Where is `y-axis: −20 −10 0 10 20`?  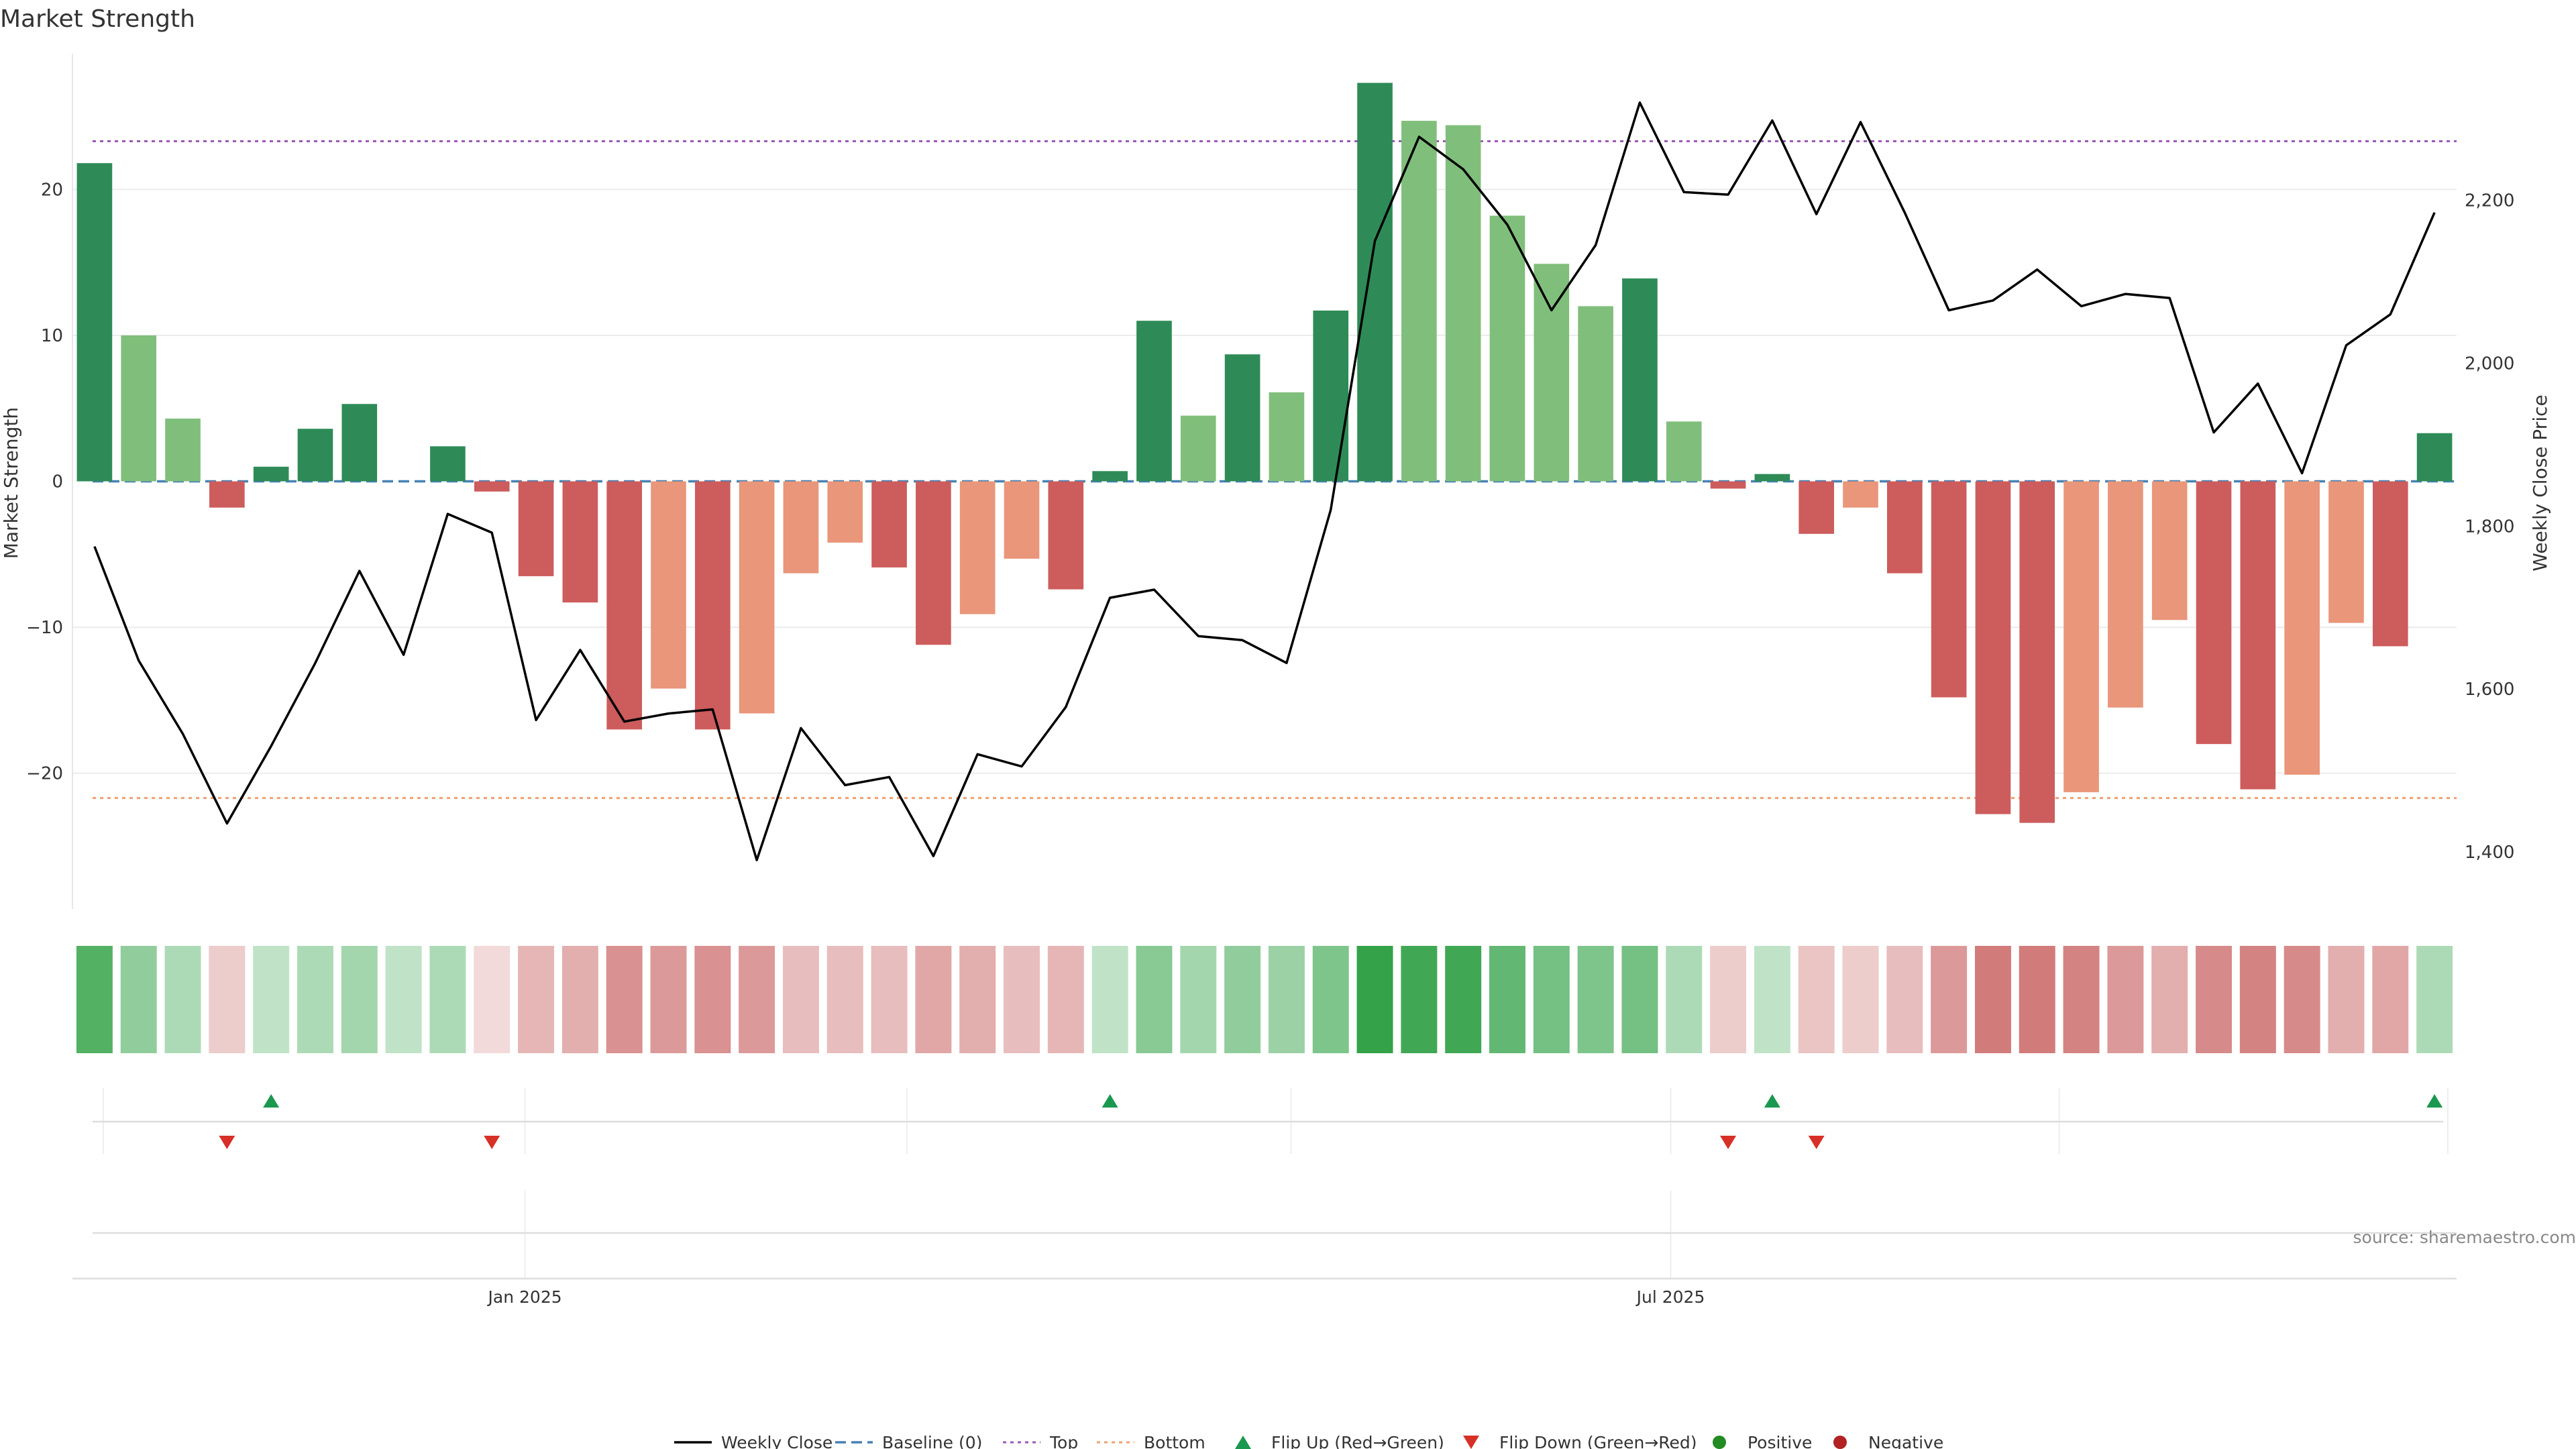
y-axis: −20 −10 0 10 20 is located at coordinates (44, 482).